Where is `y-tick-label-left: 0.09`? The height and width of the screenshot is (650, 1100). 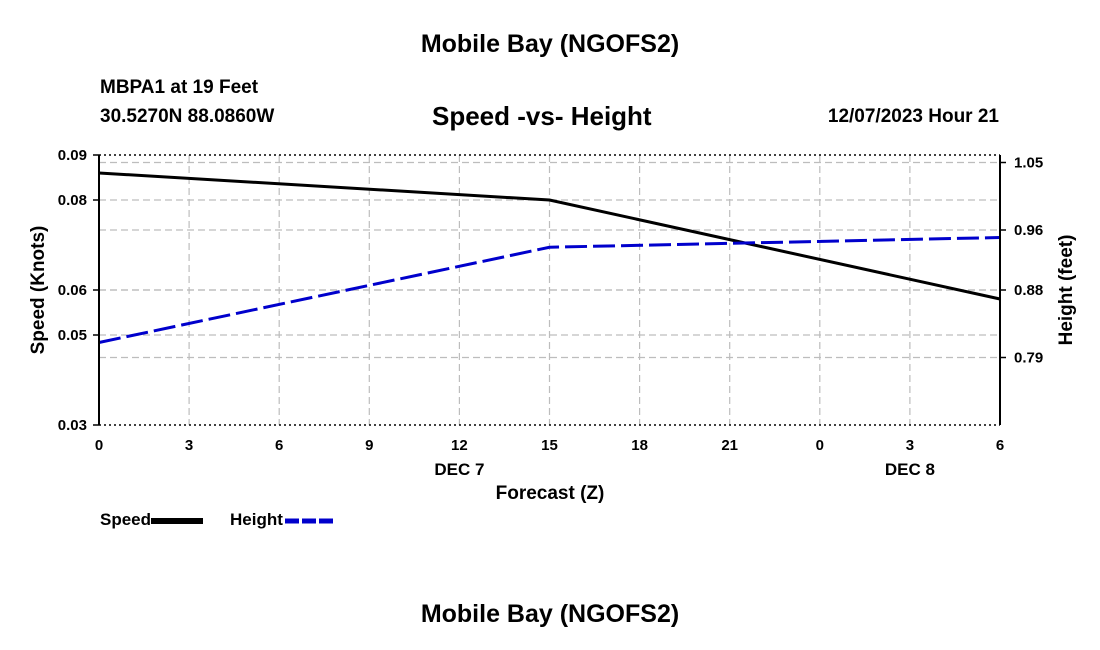
y-tick-label-left: 0.09 is located at coordinates (72, 155).